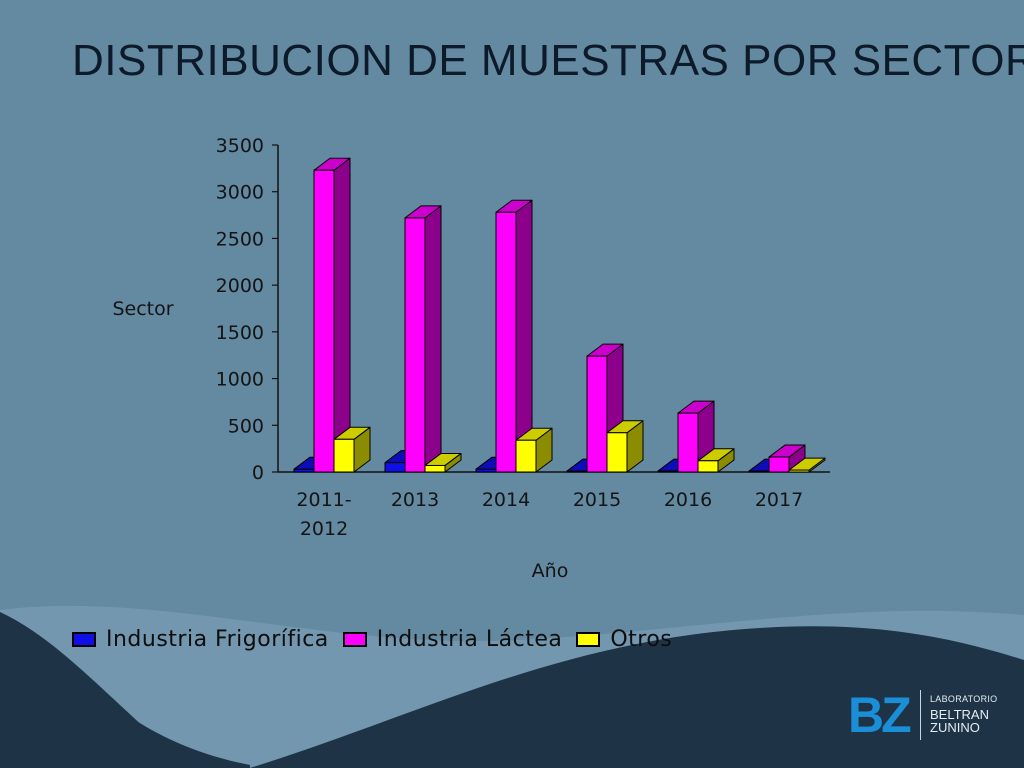 This screenshot has width=1024, height=768. I want to click on y-tick-label: 1500, so click(240, 333).